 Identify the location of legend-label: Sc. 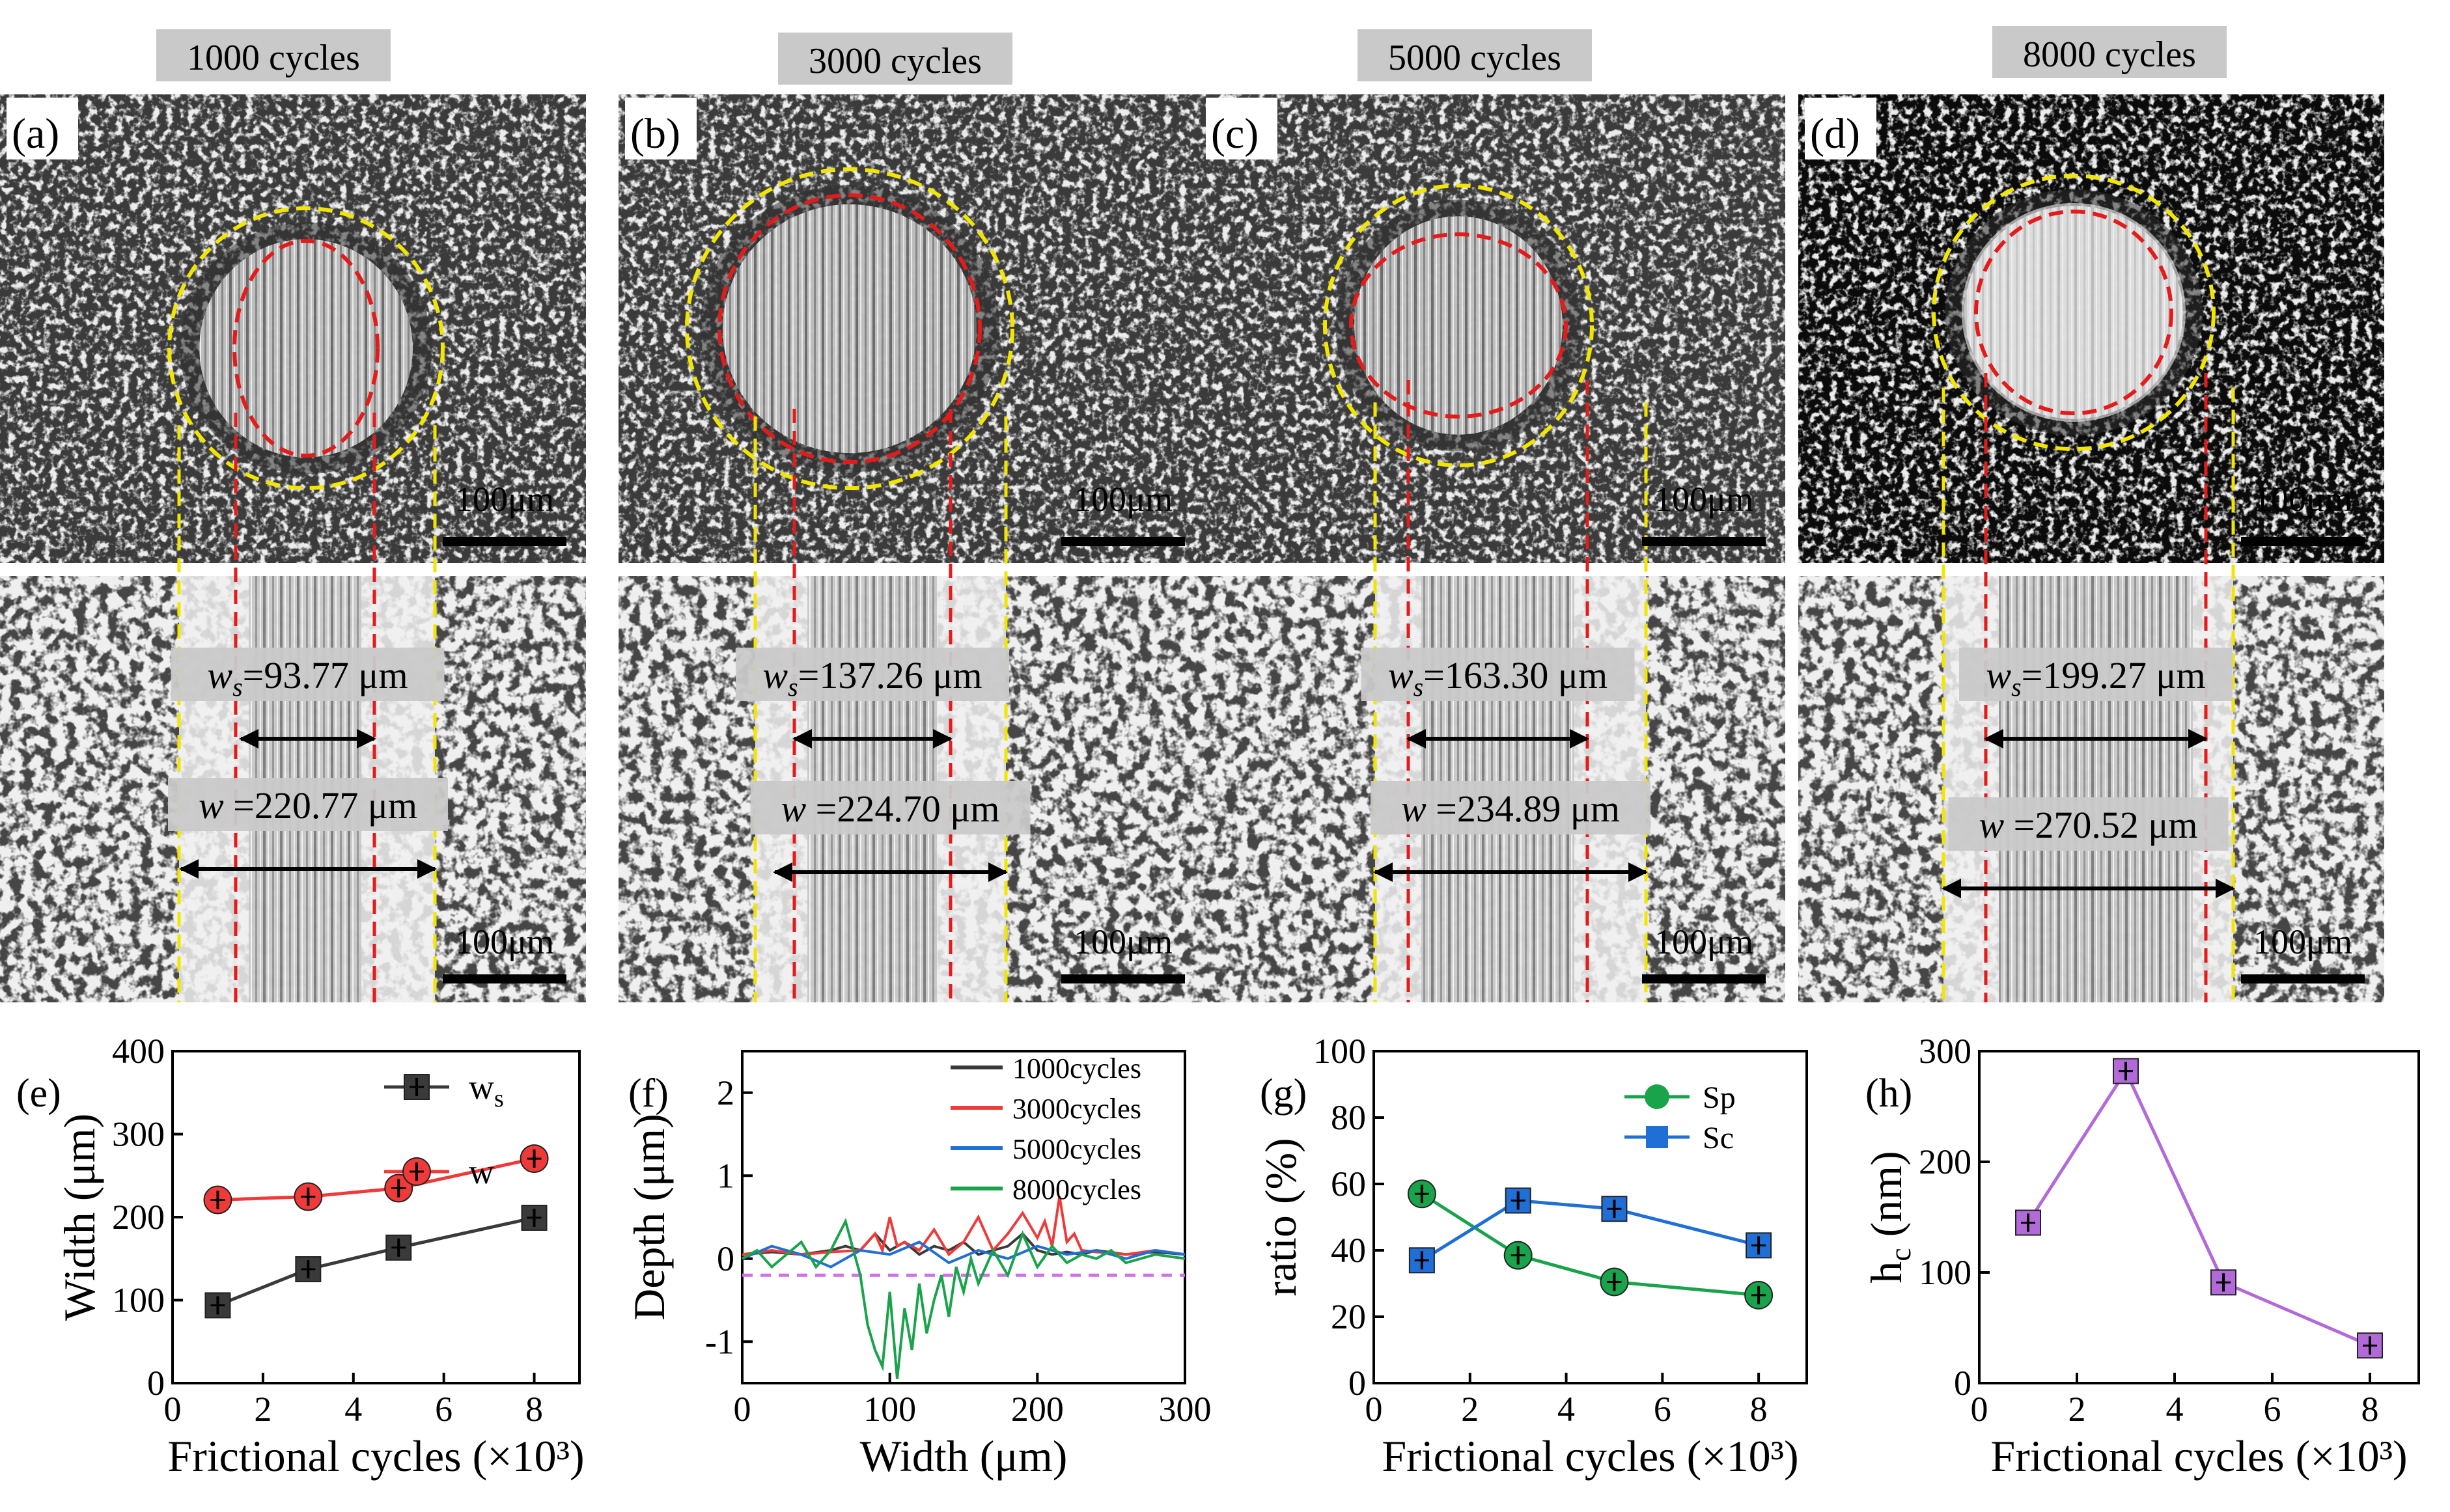
(1718, 1138).